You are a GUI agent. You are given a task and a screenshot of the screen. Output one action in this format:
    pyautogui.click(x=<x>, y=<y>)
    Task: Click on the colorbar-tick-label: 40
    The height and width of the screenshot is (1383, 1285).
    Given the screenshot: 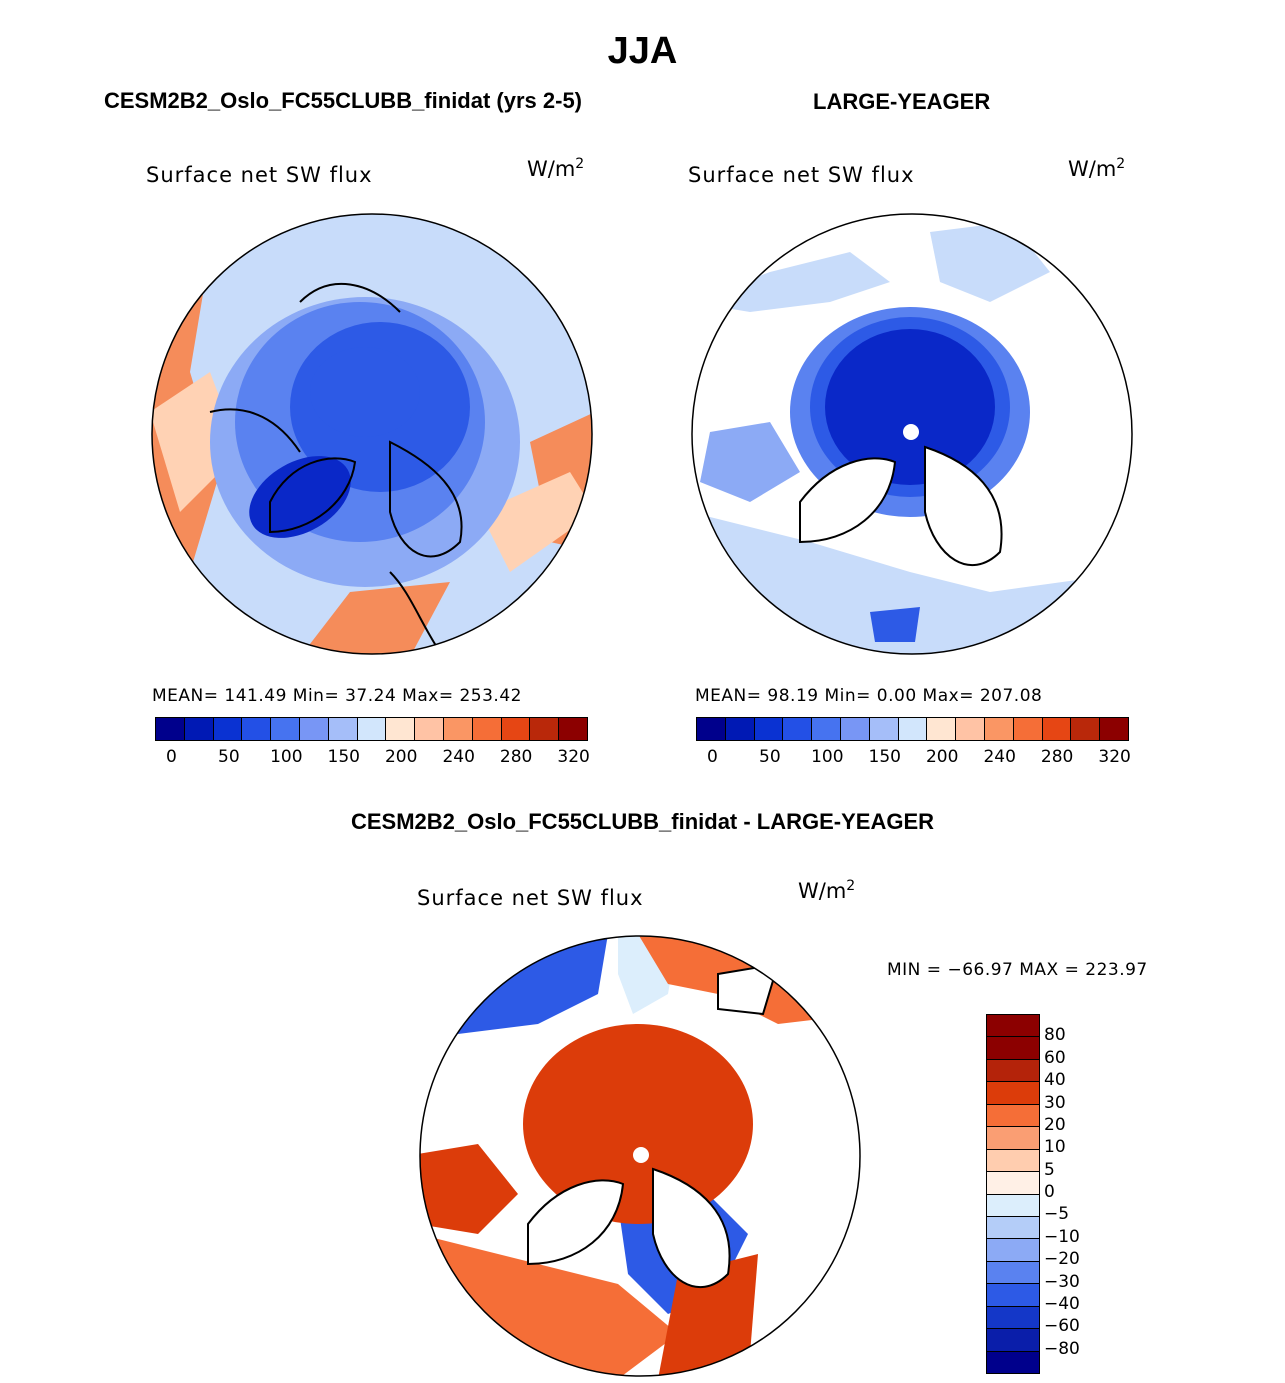 What is the action you would take?
    pyautogui.click(x=1055, y=1080)
    